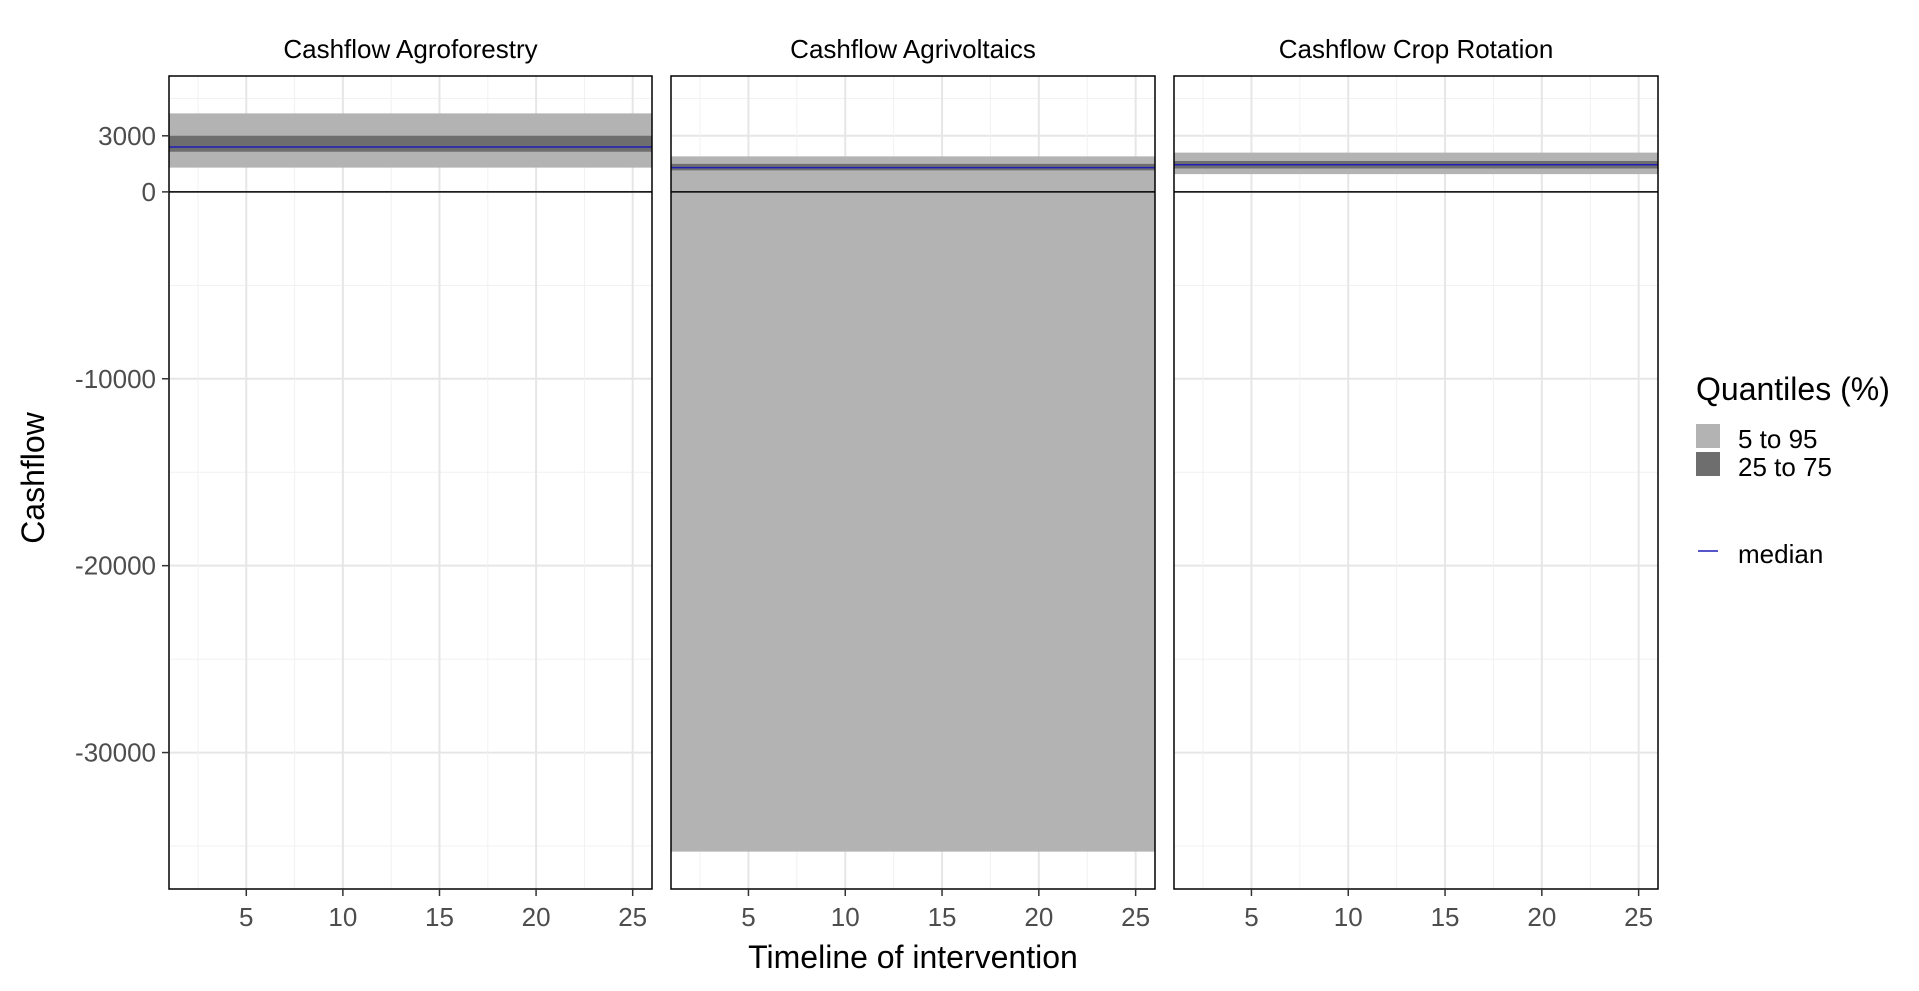 This screenshot has height=991, width=1919. I want to click on panel-title: Cashflow Agroforestry, so click(410, 49).